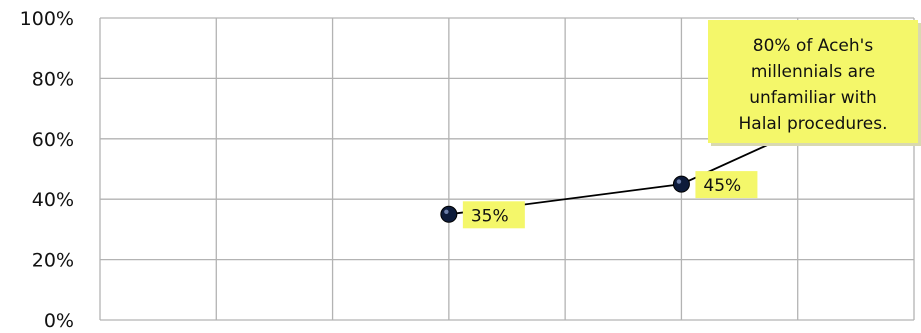  What do you see at coordinates (47, 19) in the screenshot?
I see `y-tick-label: 100%` at bounding box center [47, 19].